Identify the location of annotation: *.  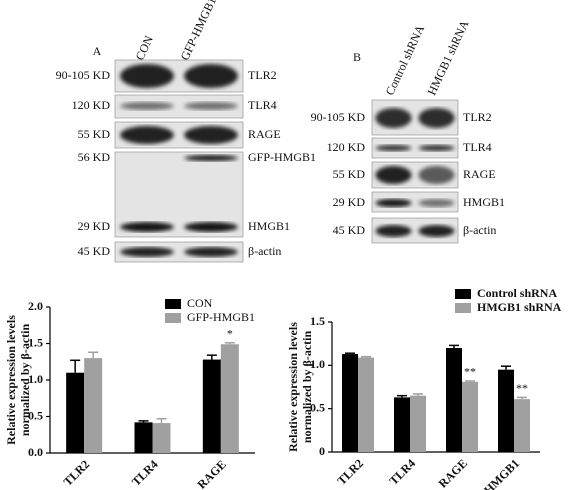
(230, 334).